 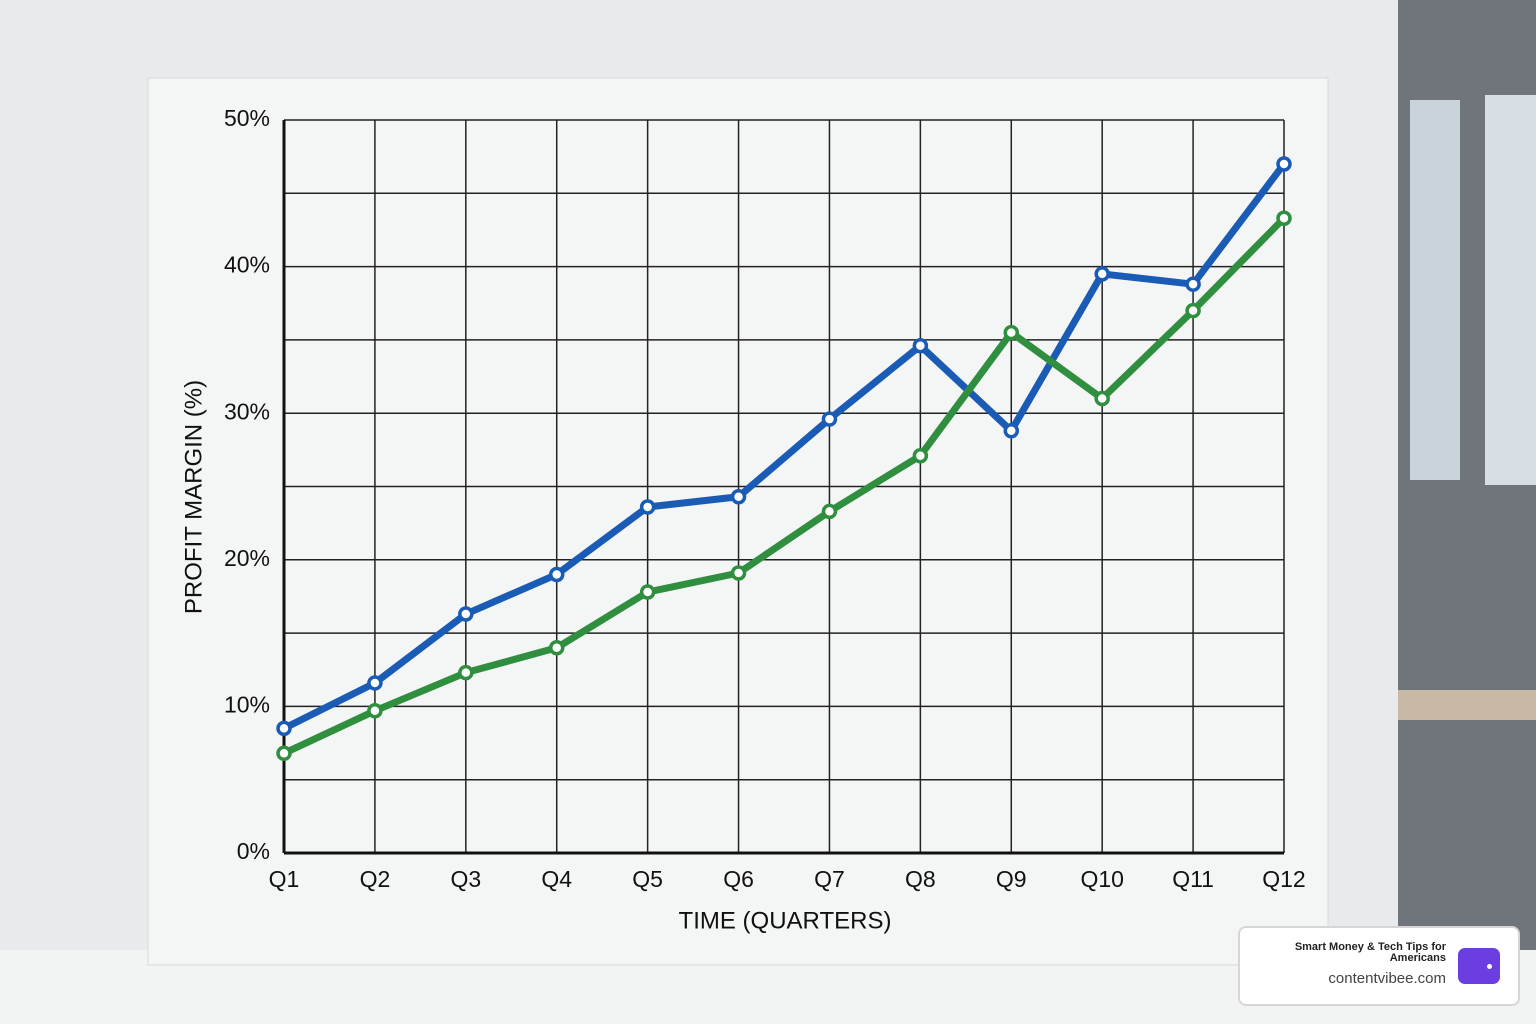 I want to click on x-tick-label: Q8, so click(x=920, y=879).